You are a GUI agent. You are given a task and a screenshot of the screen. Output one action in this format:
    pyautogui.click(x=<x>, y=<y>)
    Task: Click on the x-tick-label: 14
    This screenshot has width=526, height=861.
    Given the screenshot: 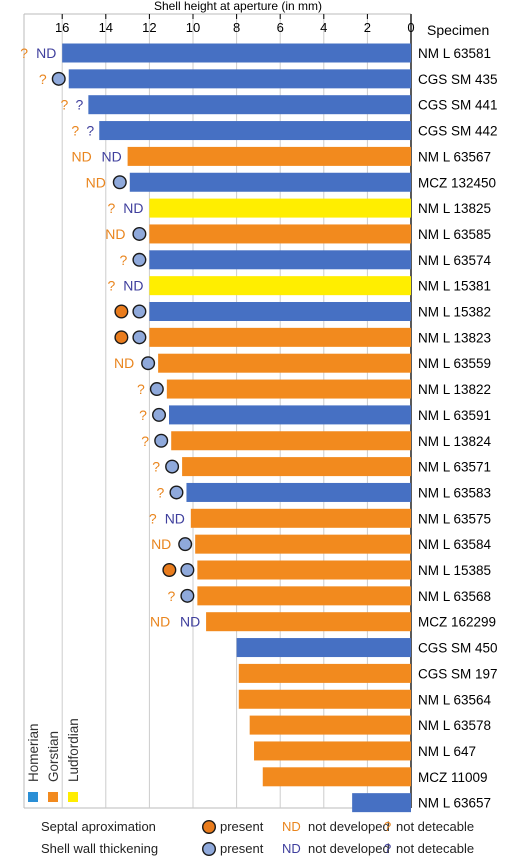 What is the action you would take?
    pyautogui.click(x=106, y=27)
    